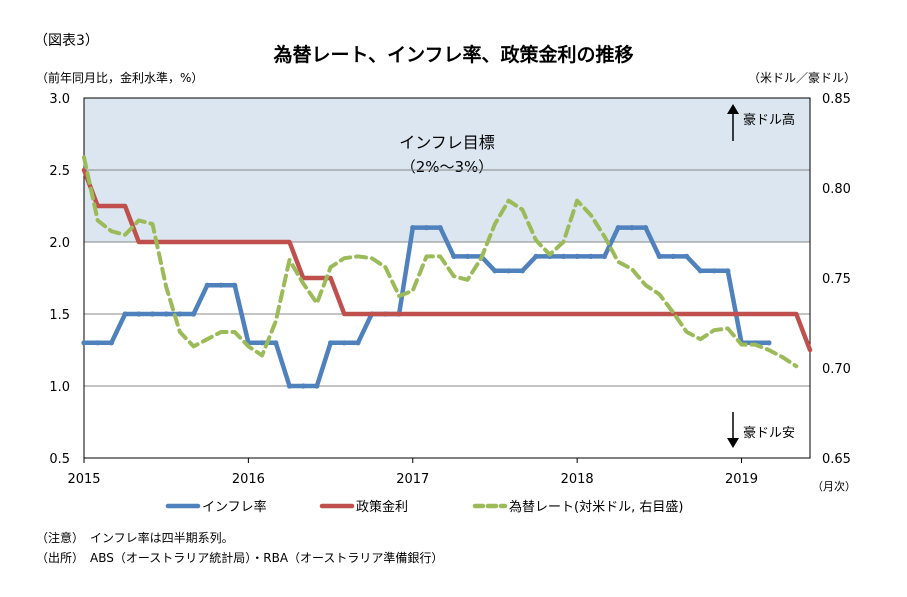  Describe the element at coordinates (83, 479) in the screenshot. I see `x-tick-label: 2015` at that location.